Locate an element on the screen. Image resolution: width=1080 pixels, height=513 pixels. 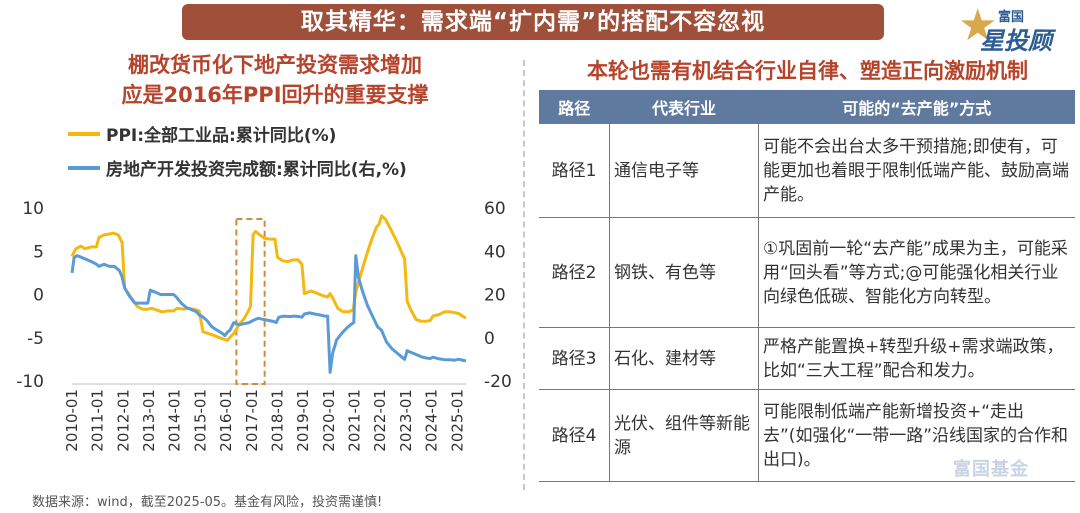
row-method: 可能限制低端产能新增投资+“走出去”(如强化“一带一路”沿线国家的合作和出口)。 is located at coordinates (916, 435).